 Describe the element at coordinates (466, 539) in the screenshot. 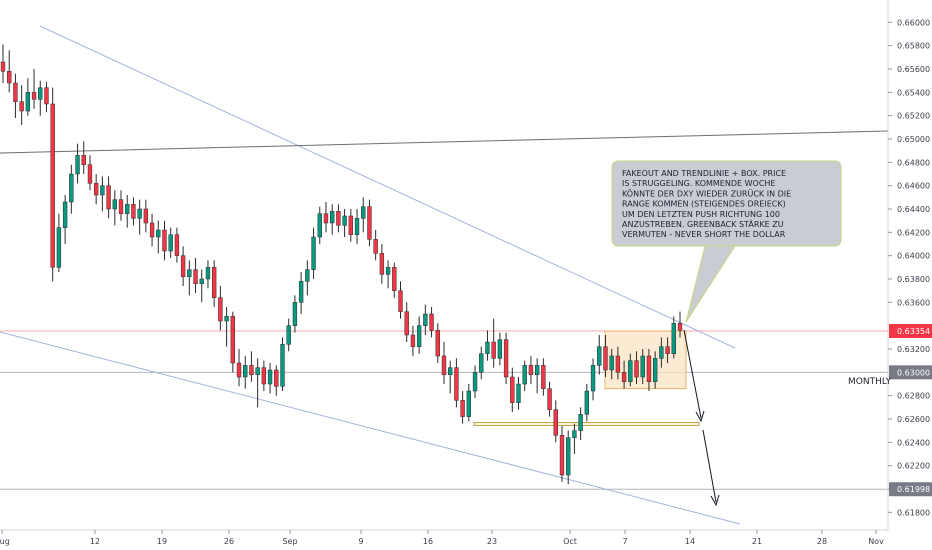

I see `time-axis: Aug 12 19 26 Sep 9 16 23 Oct 7 14 21 28 Nov` at that location.